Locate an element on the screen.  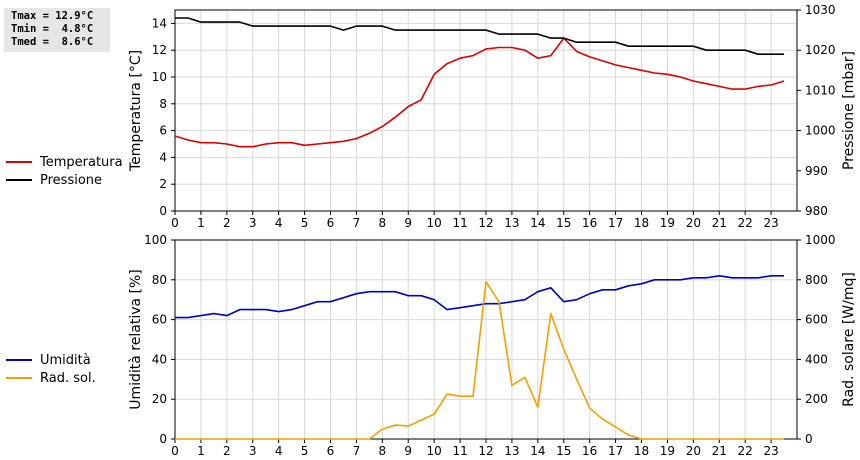
chart2-y2-tick-label: 800 is located at coordinates (816, 280).